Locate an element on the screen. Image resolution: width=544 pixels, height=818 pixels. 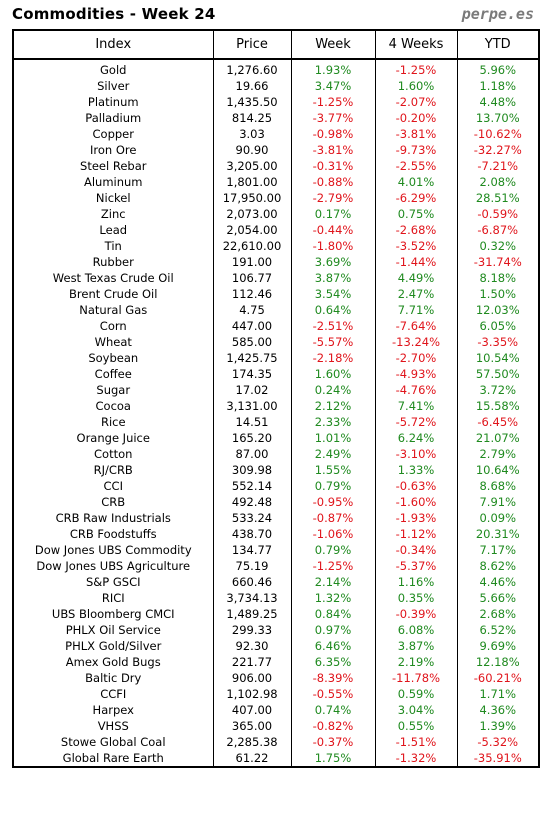
price-cell: 660.46 is located at coordinates (252, 582).